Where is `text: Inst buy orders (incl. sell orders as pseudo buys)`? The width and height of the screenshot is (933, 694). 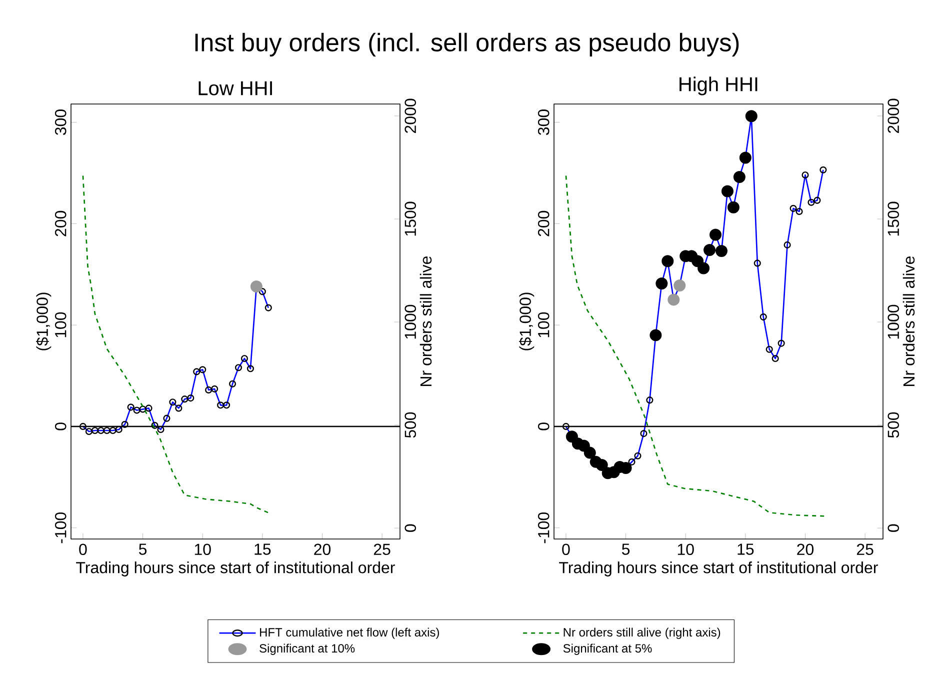
text: Inst buy orders (incl. sell orders as pseudo buys) is located at coordinates (467, 44).